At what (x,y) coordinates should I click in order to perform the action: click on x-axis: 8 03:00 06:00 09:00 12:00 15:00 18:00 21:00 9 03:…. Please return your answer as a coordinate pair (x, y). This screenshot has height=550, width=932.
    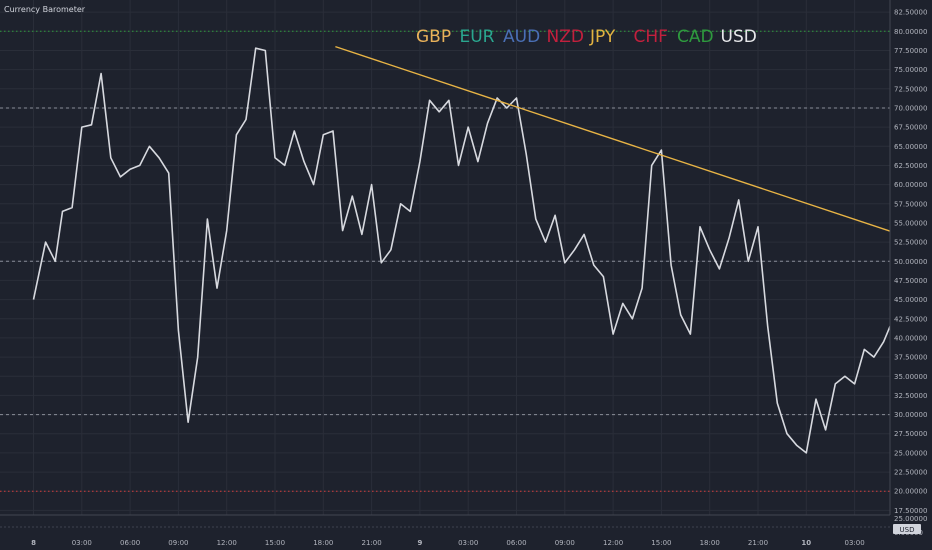
    Looking at the image, I should click on (445, 530).